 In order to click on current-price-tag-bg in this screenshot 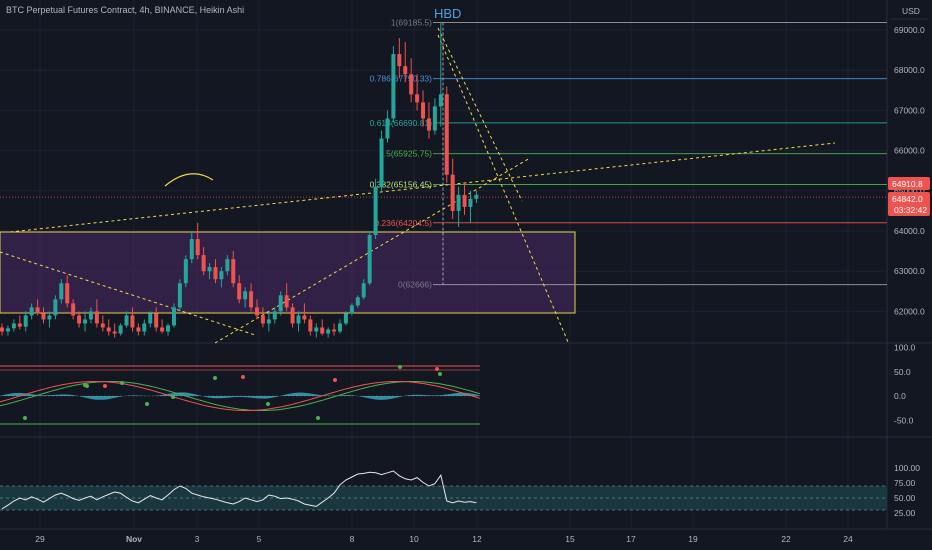, I will do `click(909, 204)`.